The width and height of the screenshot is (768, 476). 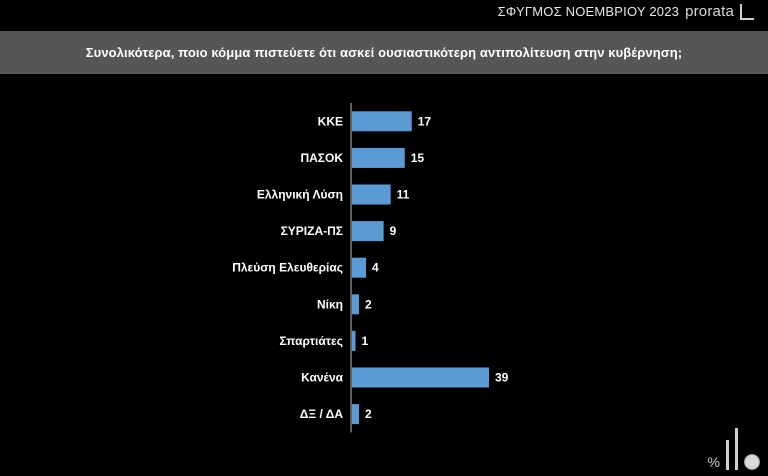 What do you see at coordinates (322, 414) in the screenshot?
I see `category-label: ΔΞ / ΔΑ` at bounding box center [322, 414].